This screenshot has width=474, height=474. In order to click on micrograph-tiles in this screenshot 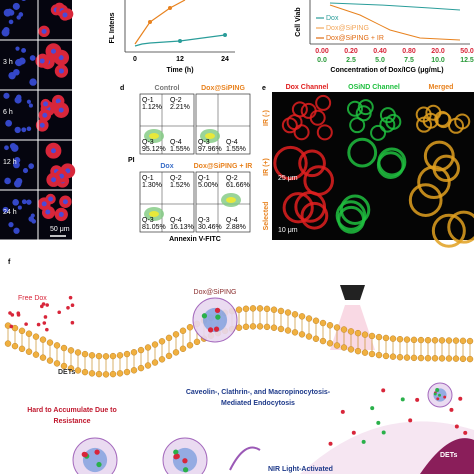, I will do `click(38, 120)`.